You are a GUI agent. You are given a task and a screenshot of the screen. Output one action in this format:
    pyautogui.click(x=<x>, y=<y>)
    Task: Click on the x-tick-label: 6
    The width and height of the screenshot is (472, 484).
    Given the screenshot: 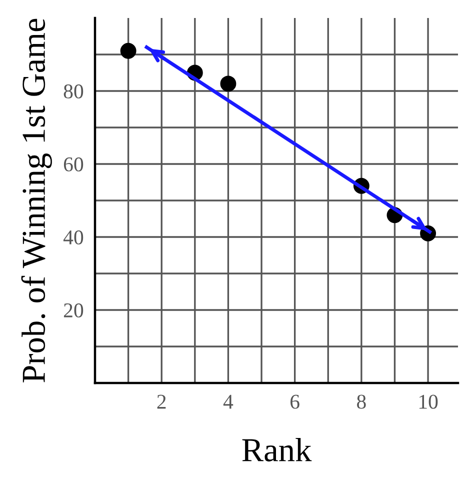 What is the action you would take?
    pyautogui.click(x=295, y=401)
    